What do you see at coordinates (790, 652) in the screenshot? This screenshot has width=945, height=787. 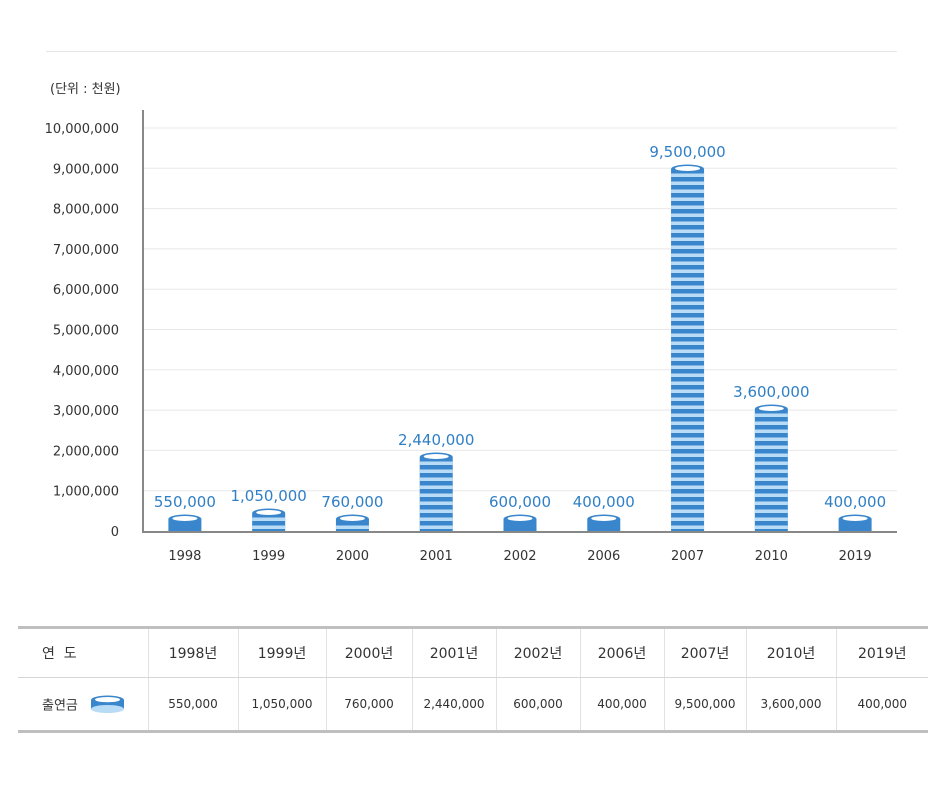 I see `year-header-cell: 2010년` at bounding box center [790, 652].